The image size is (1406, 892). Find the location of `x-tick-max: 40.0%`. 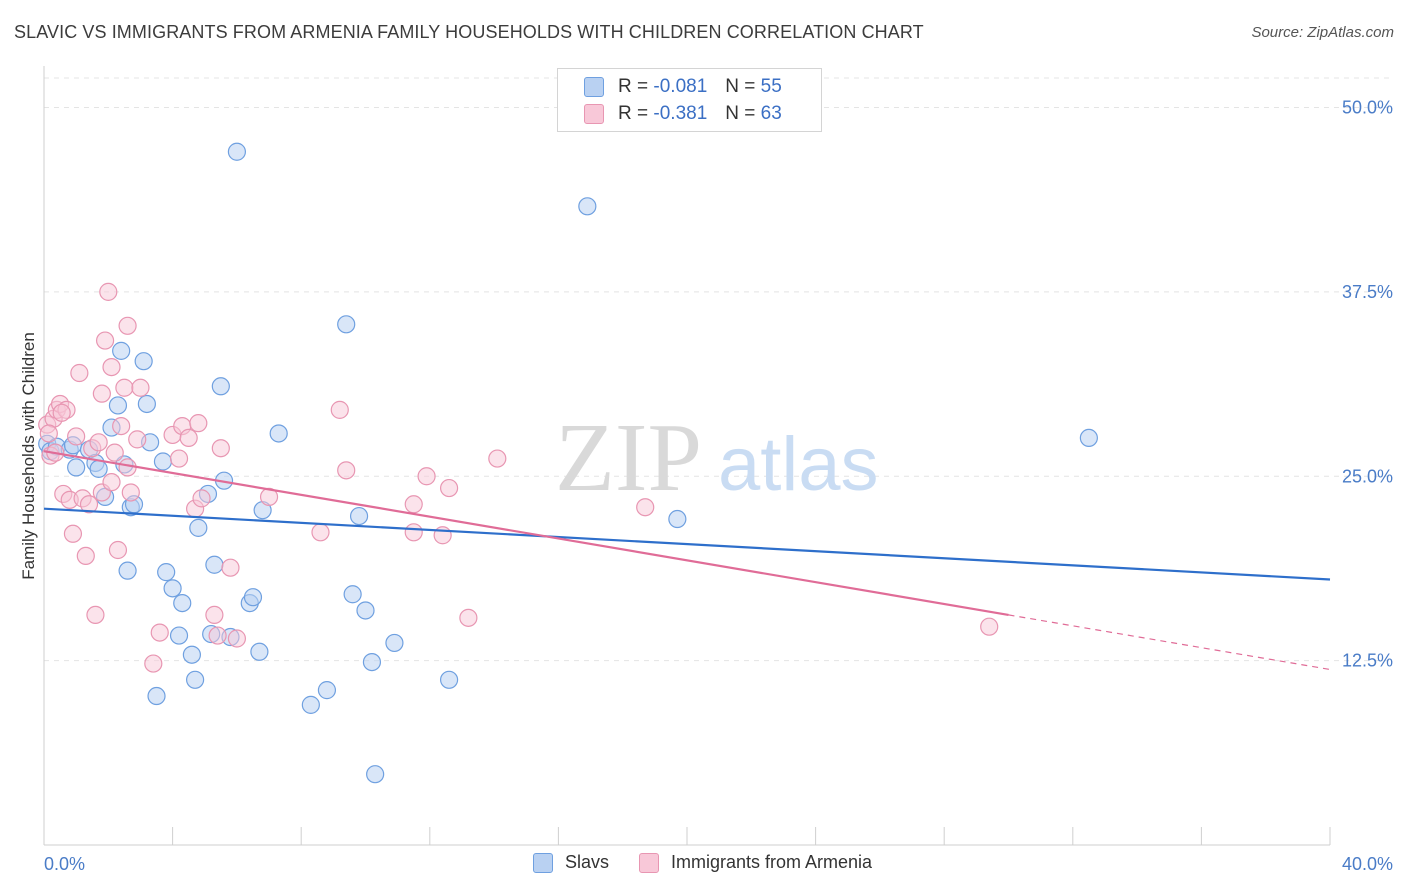

x-tick-max: 40.0% is located at coordinates (1367, 864).